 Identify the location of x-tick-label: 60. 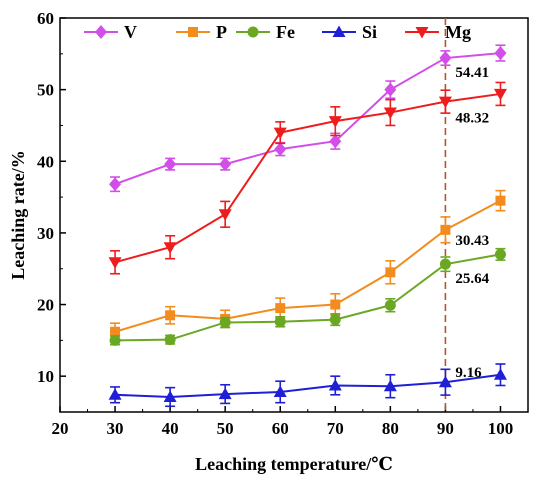
(280, 428).